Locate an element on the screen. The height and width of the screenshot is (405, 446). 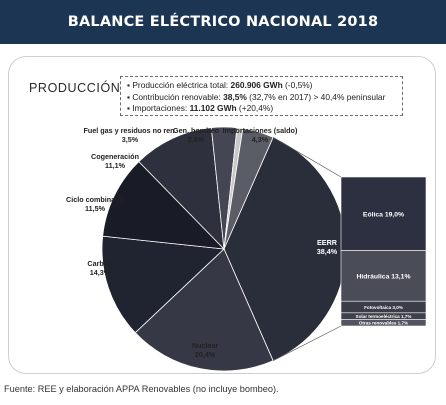
pie-slice-carbon is located at coordinates (163, 284).